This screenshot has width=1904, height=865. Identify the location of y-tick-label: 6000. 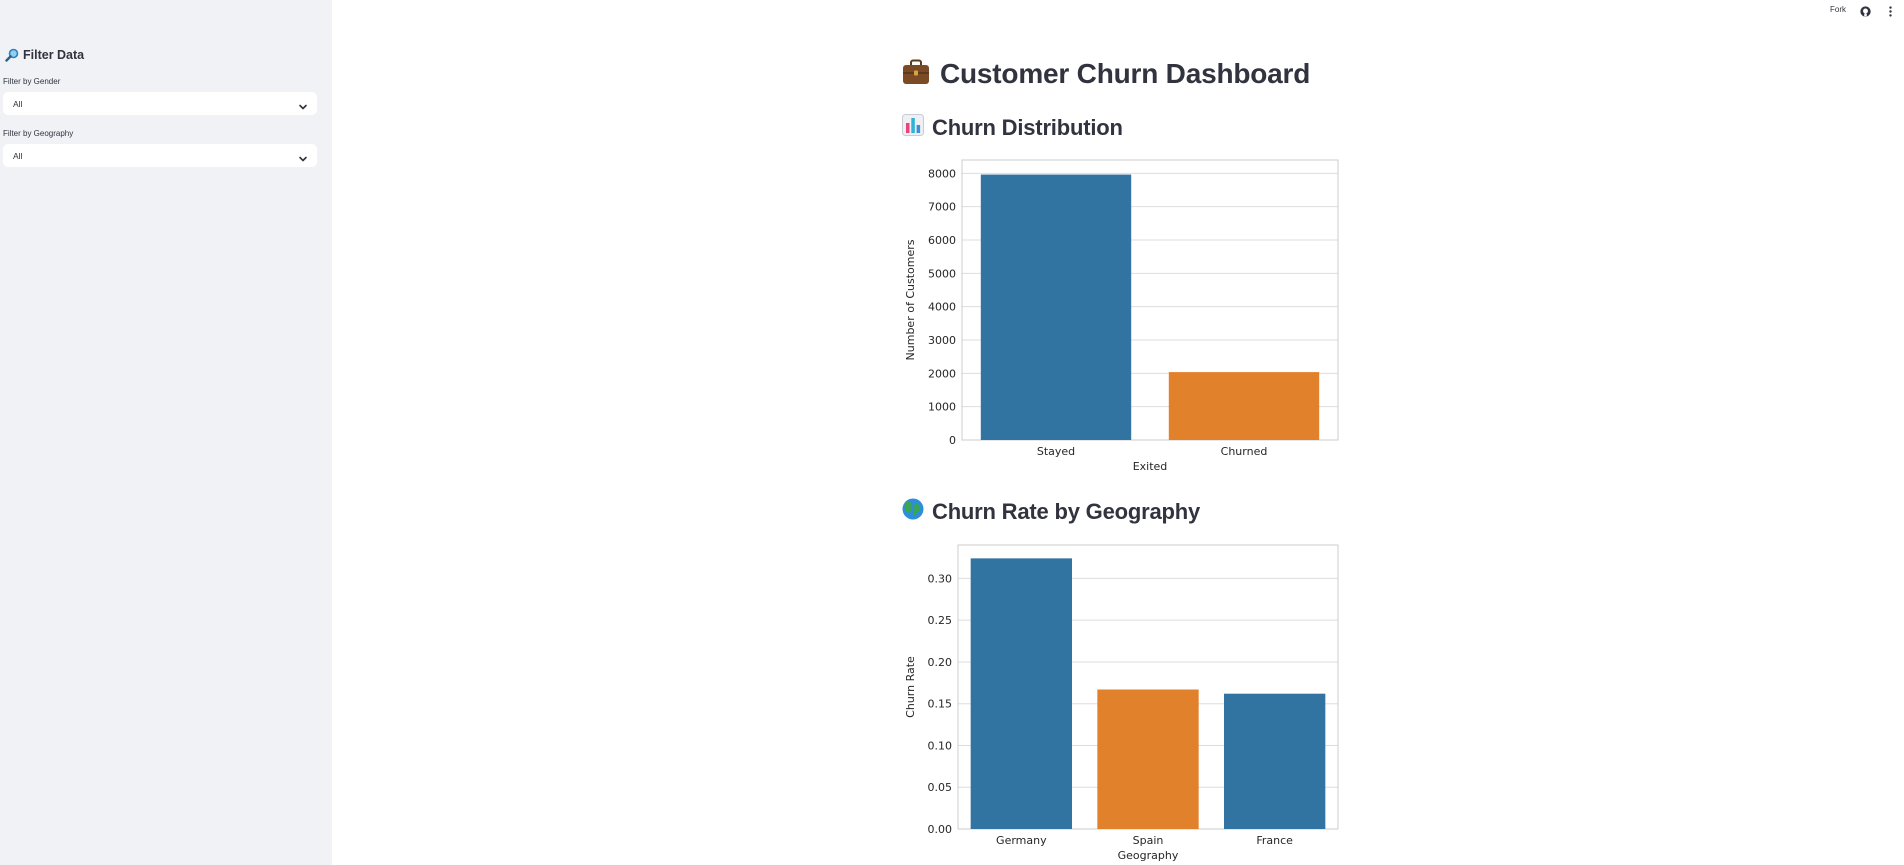
(942, 240).